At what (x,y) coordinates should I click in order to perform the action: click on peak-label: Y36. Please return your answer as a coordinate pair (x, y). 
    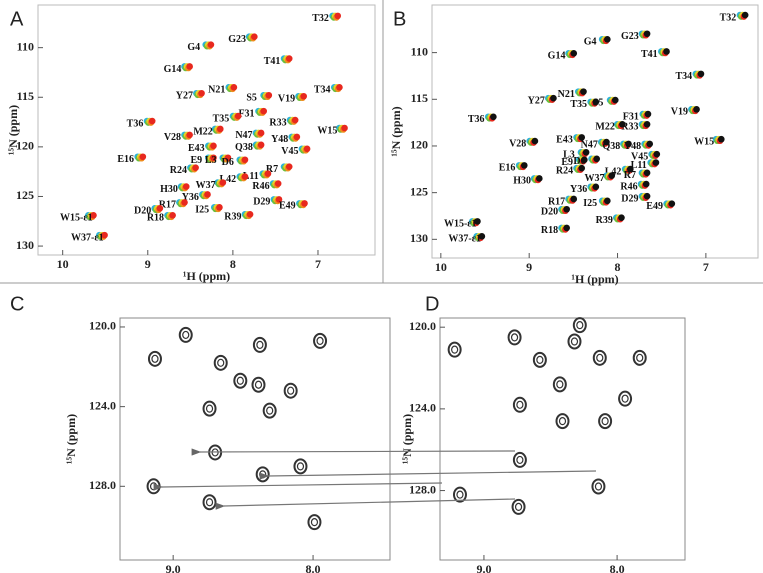
    Looking at the image, I should click on (190, 197).